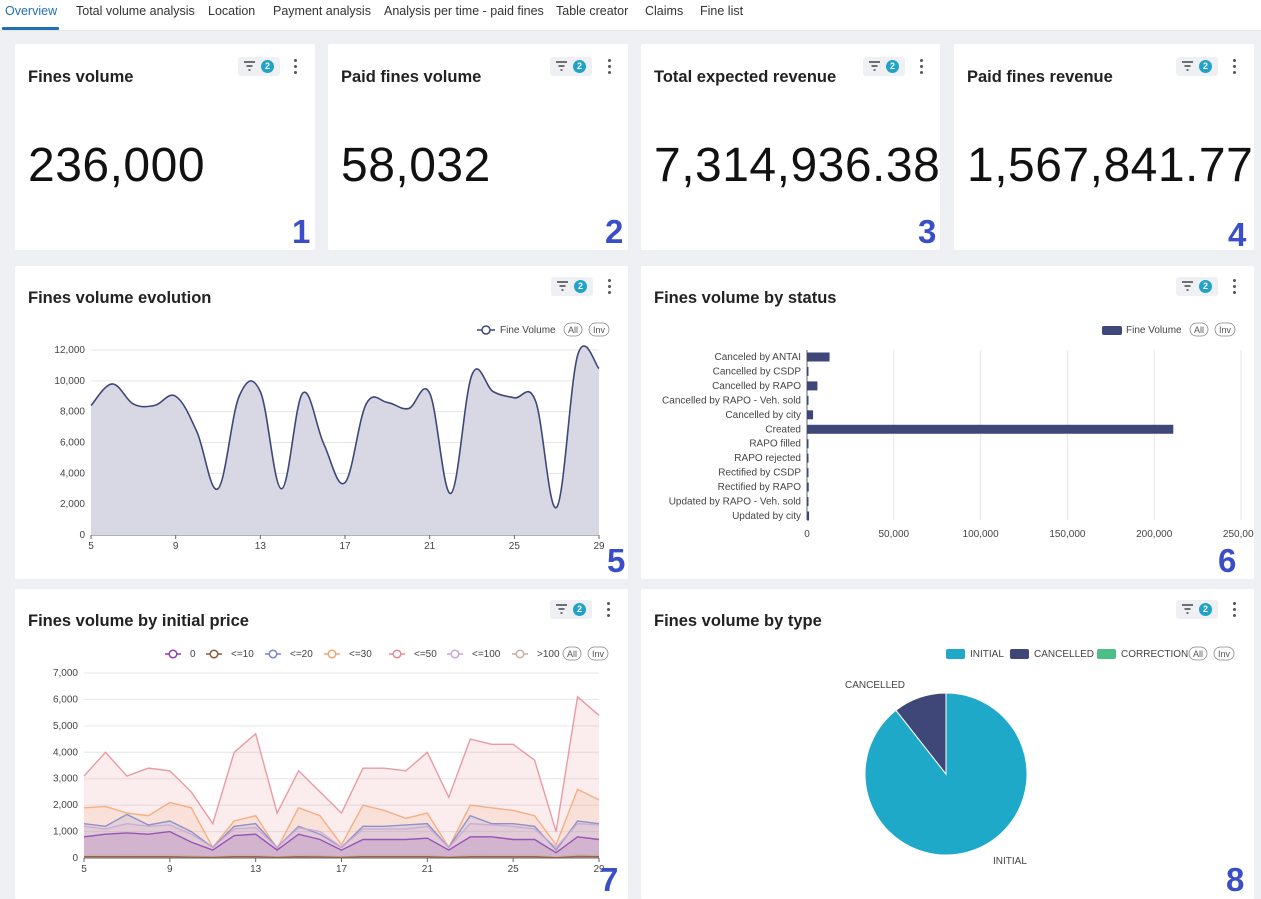 The height and width of the screenshot is (899, 1261). I want to click on legend-label: CORRECTION, so click(1154, 654).